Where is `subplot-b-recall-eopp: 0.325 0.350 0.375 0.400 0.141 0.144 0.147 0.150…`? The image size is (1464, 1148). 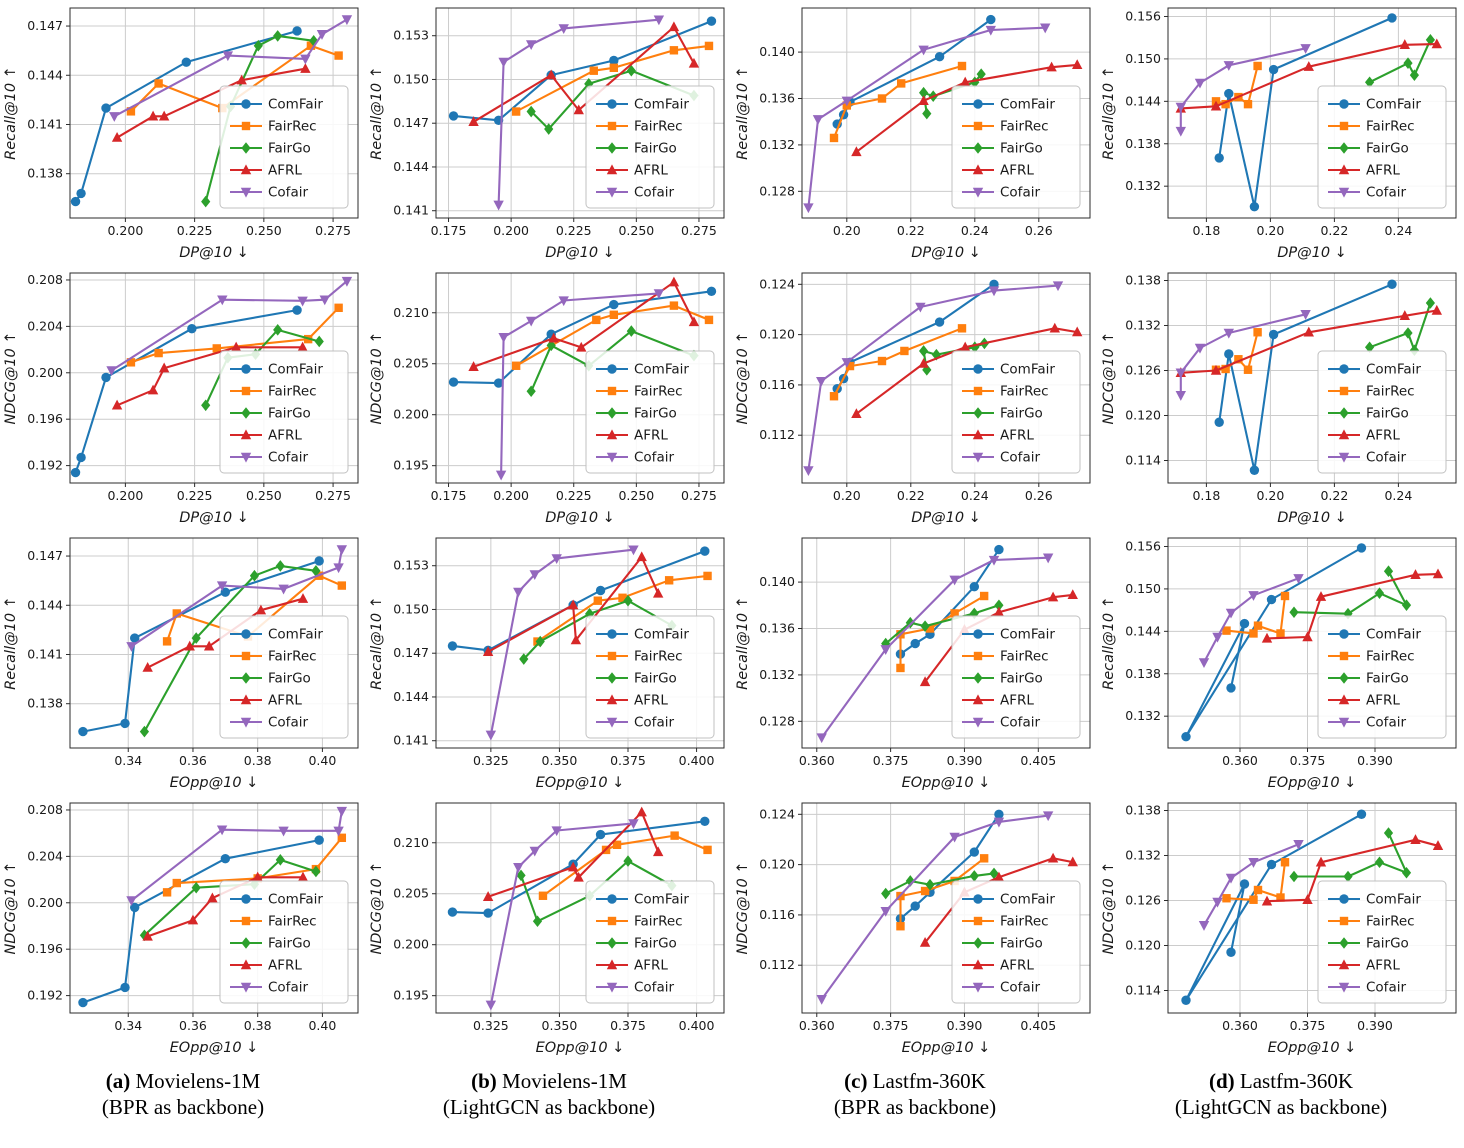 subplot-b-recall-eopp: 0.325 0.350 0.375 0.400 0.141 0.144 0.147 0.150… is located at coordinates (549, 662).